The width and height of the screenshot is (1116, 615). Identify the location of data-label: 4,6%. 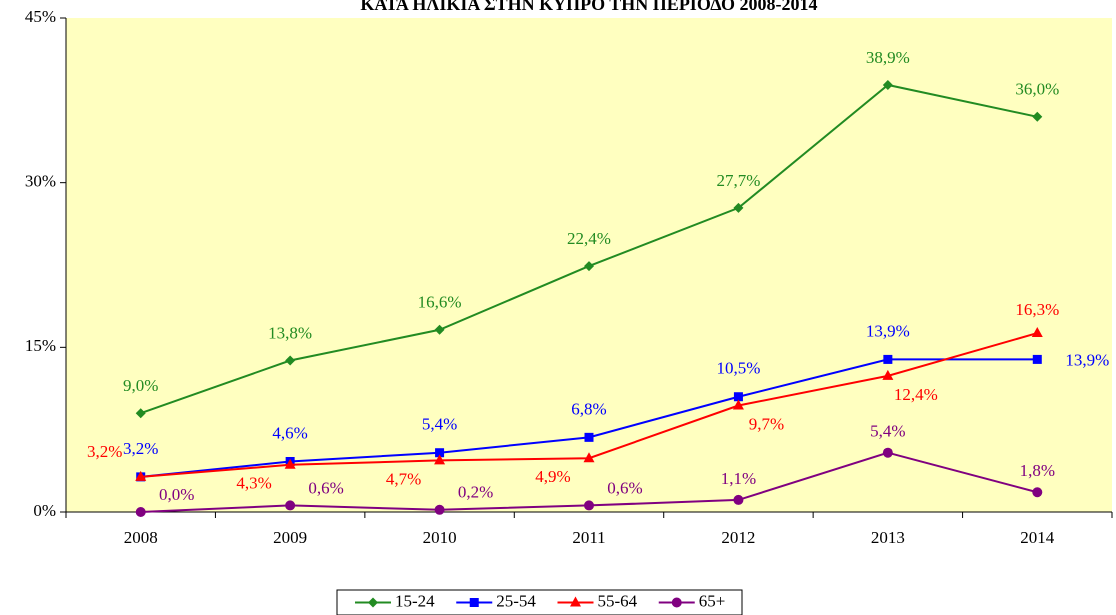
(289, 432).